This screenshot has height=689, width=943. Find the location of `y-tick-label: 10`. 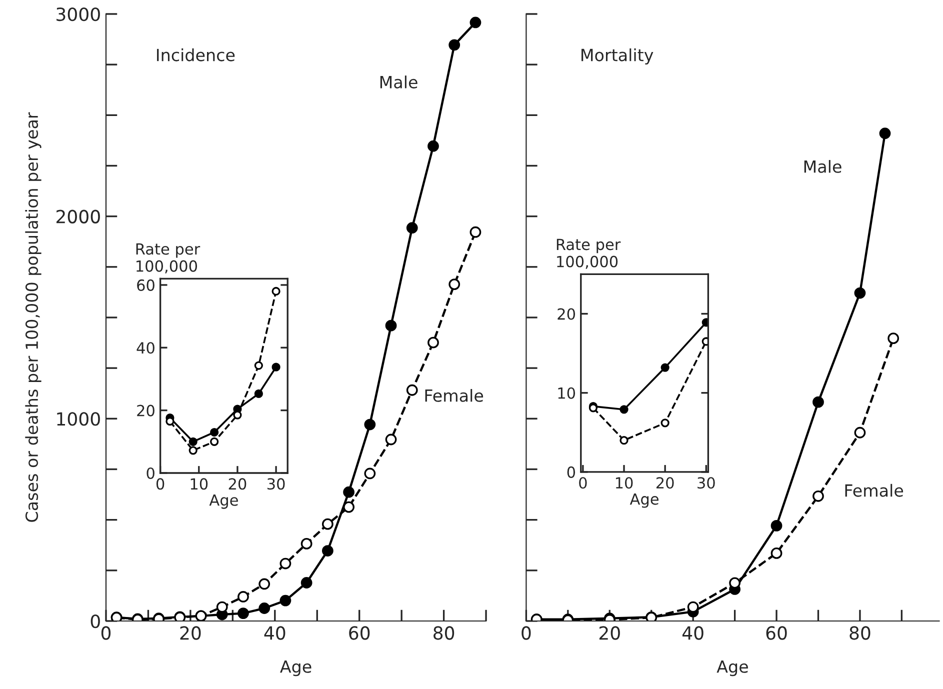

y-tick-label: 10 is located at coordinates (567, 393).